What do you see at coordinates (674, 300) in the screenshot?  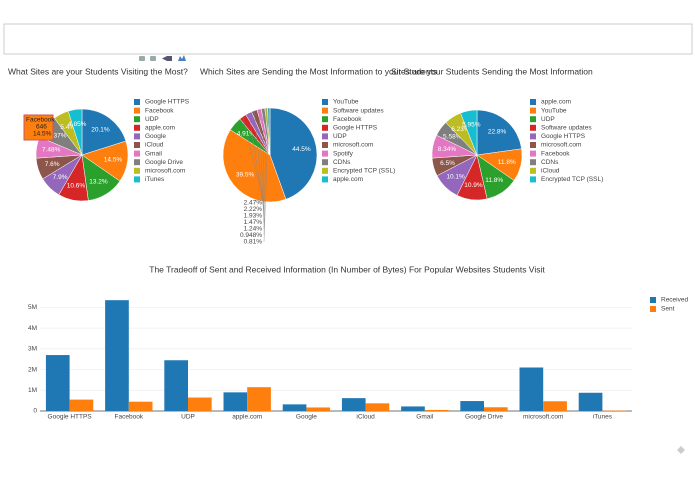 I see `legend-label: Received` at bounding box center [674, 300].